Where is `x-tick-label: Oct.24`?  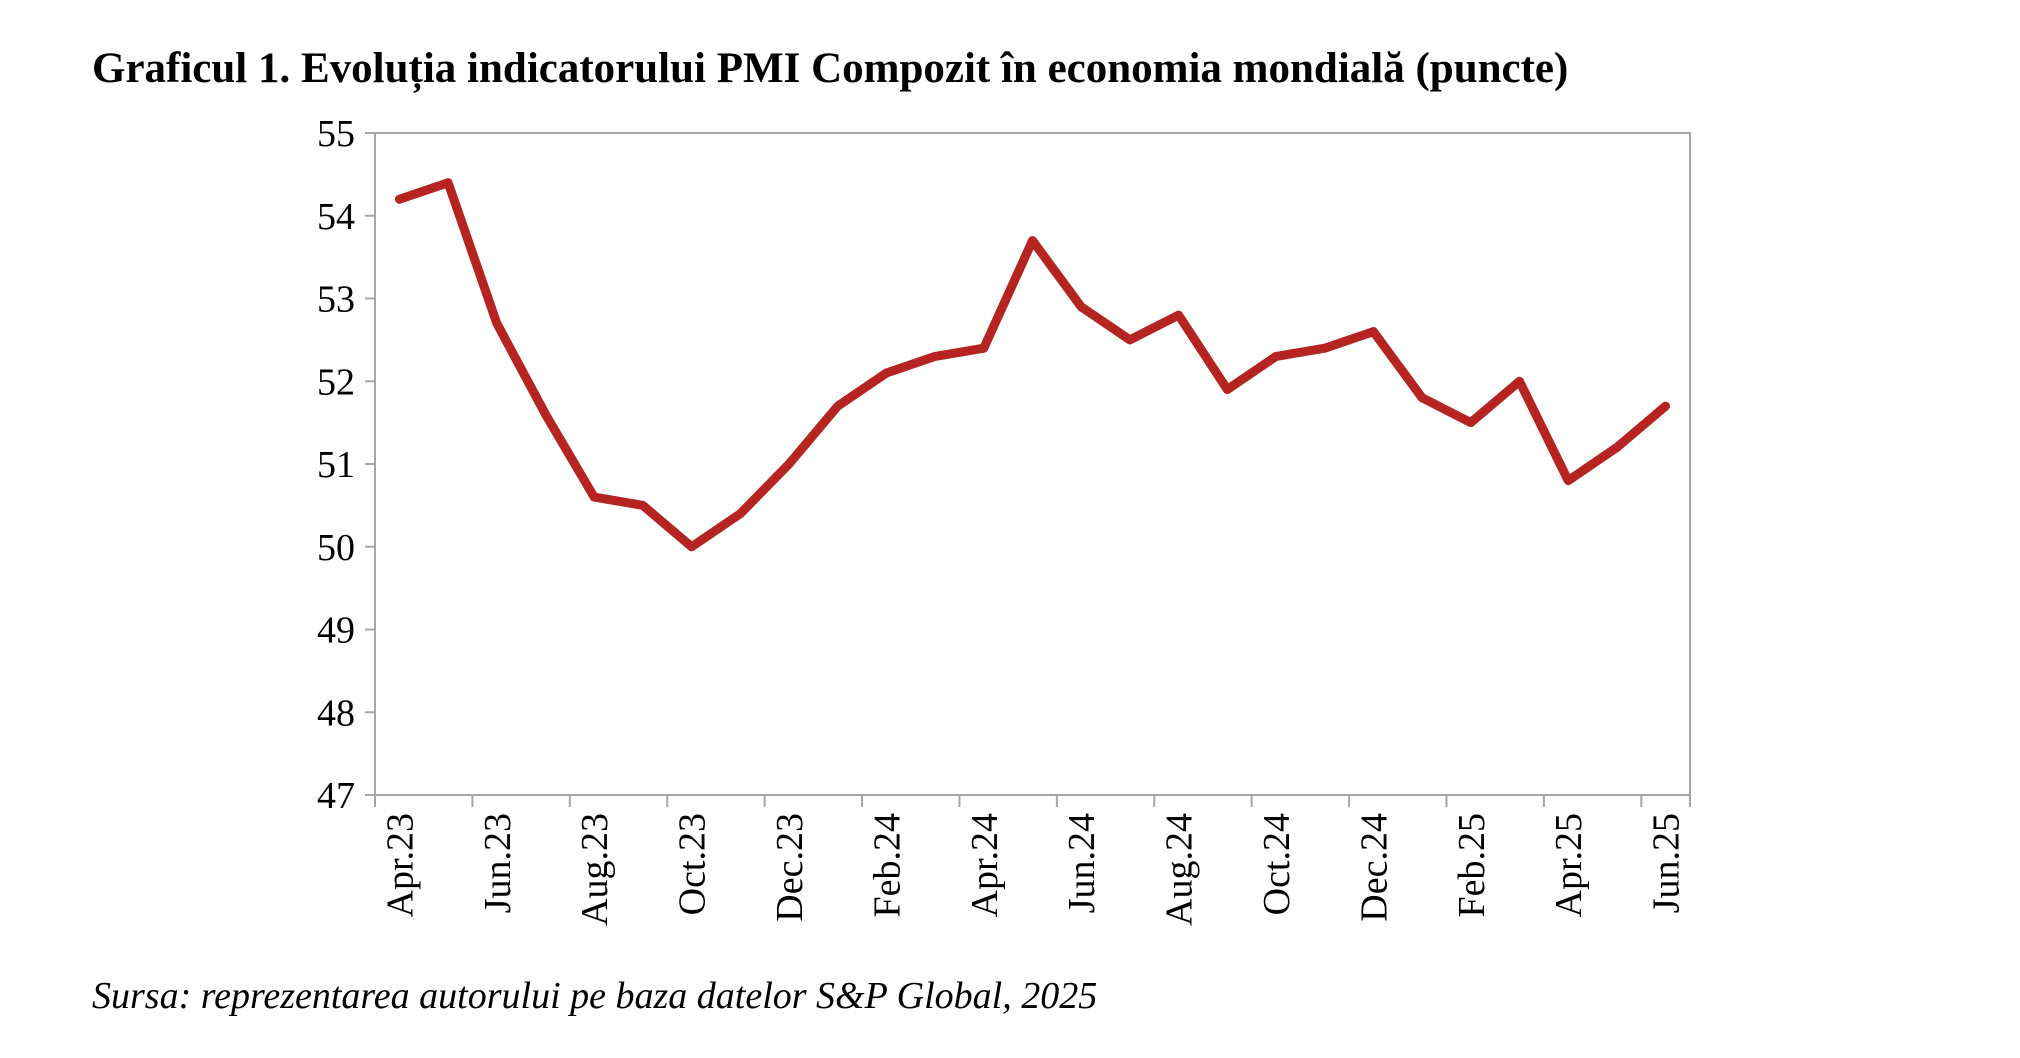 x-tick-label: Oct.24 is located at coordinates (1277, 864).